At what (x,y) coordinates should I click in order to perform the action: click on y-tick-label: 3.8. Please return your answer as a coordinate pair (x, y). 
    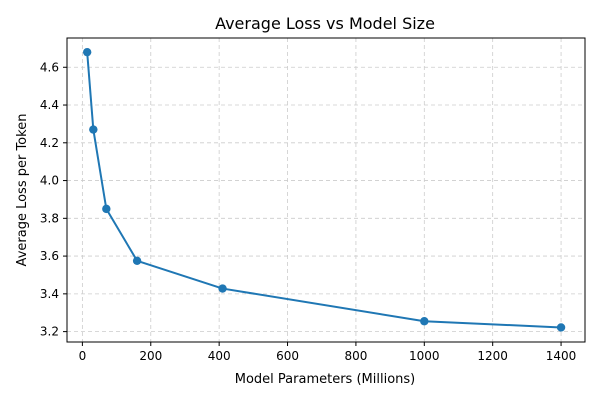
    Looking at the image, I should click on (49, 218).